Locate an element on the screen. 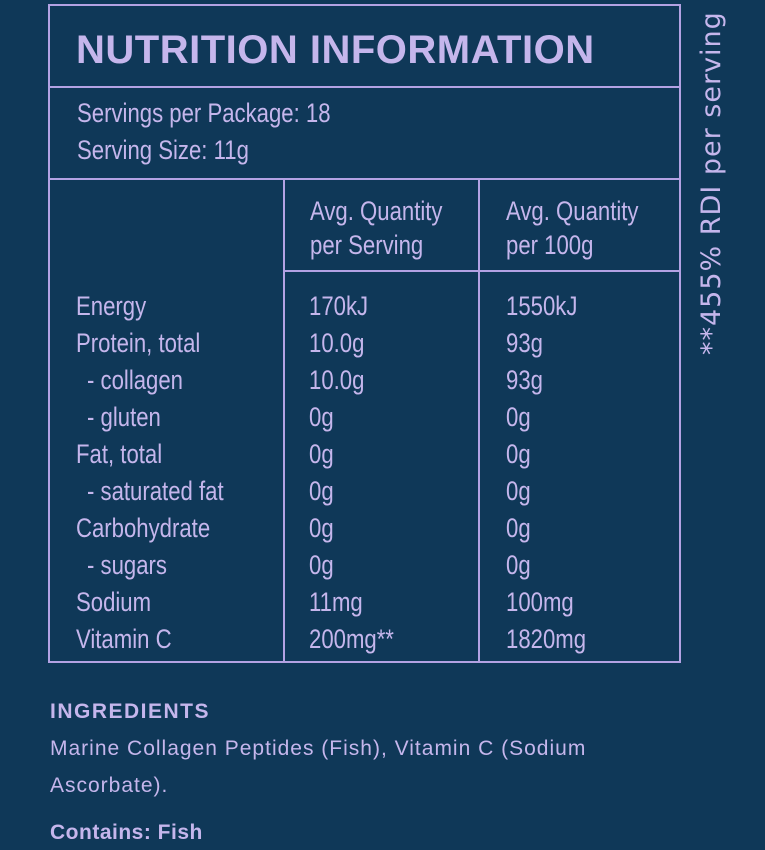 This screenshot has width=765, height=850. per-100g-value: 1550kJ is located at coordinates (542, 306).